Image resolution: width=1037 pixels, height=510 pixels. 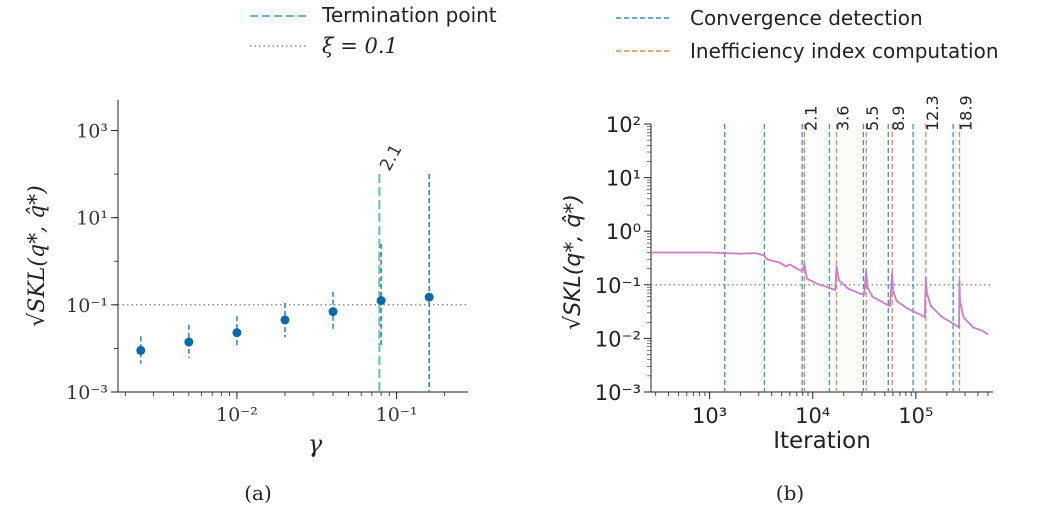 What do you see at coordinates (391, 157) in the screenshot?
I see `a-termination-label: 2.1` at bounding box center [391, 157].